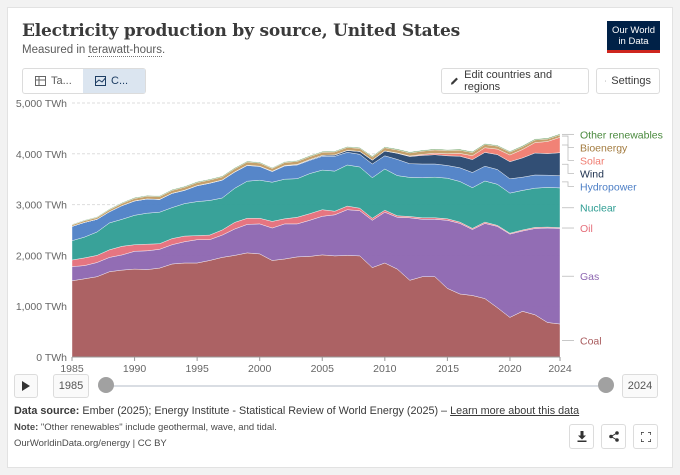 This screenshot has height=475, width=680. What do you see at coordinates (586, 229) in the screenshot?
I see `legend-label-oil: Oil` at bounding box center [586, 229].